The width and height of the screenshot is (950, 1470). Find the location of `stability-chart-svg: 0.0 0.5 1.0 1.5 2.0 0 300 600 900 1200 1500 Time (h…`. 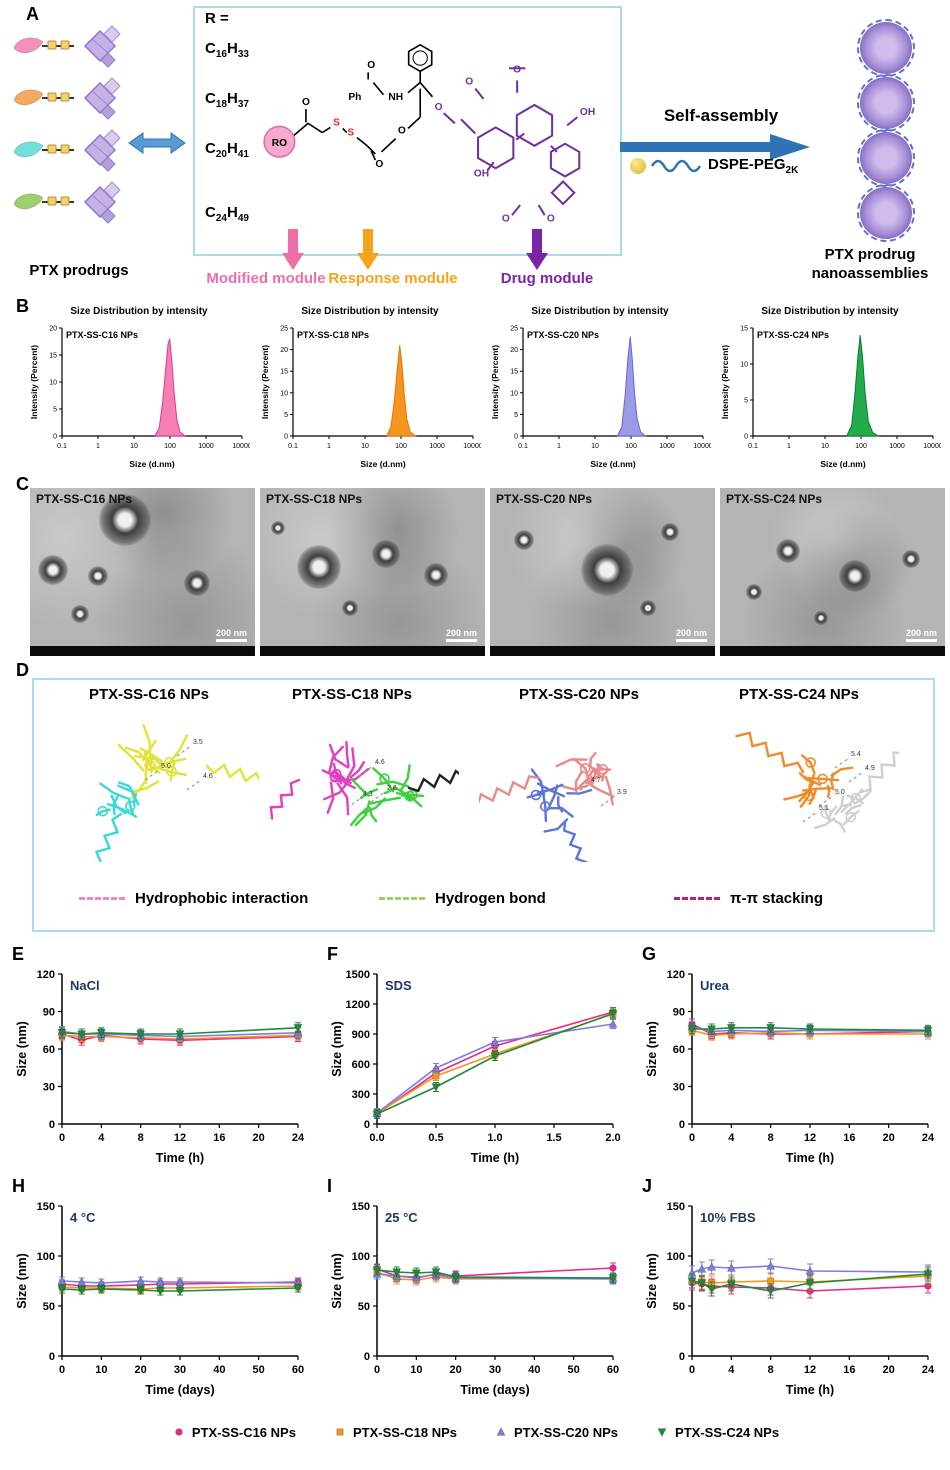

stability-chart-svg: 0.0 0.5 1.0 1.5 2.0 0 300 600 900 1200 1500 Time (h… is located at coordinates (475, 1067).